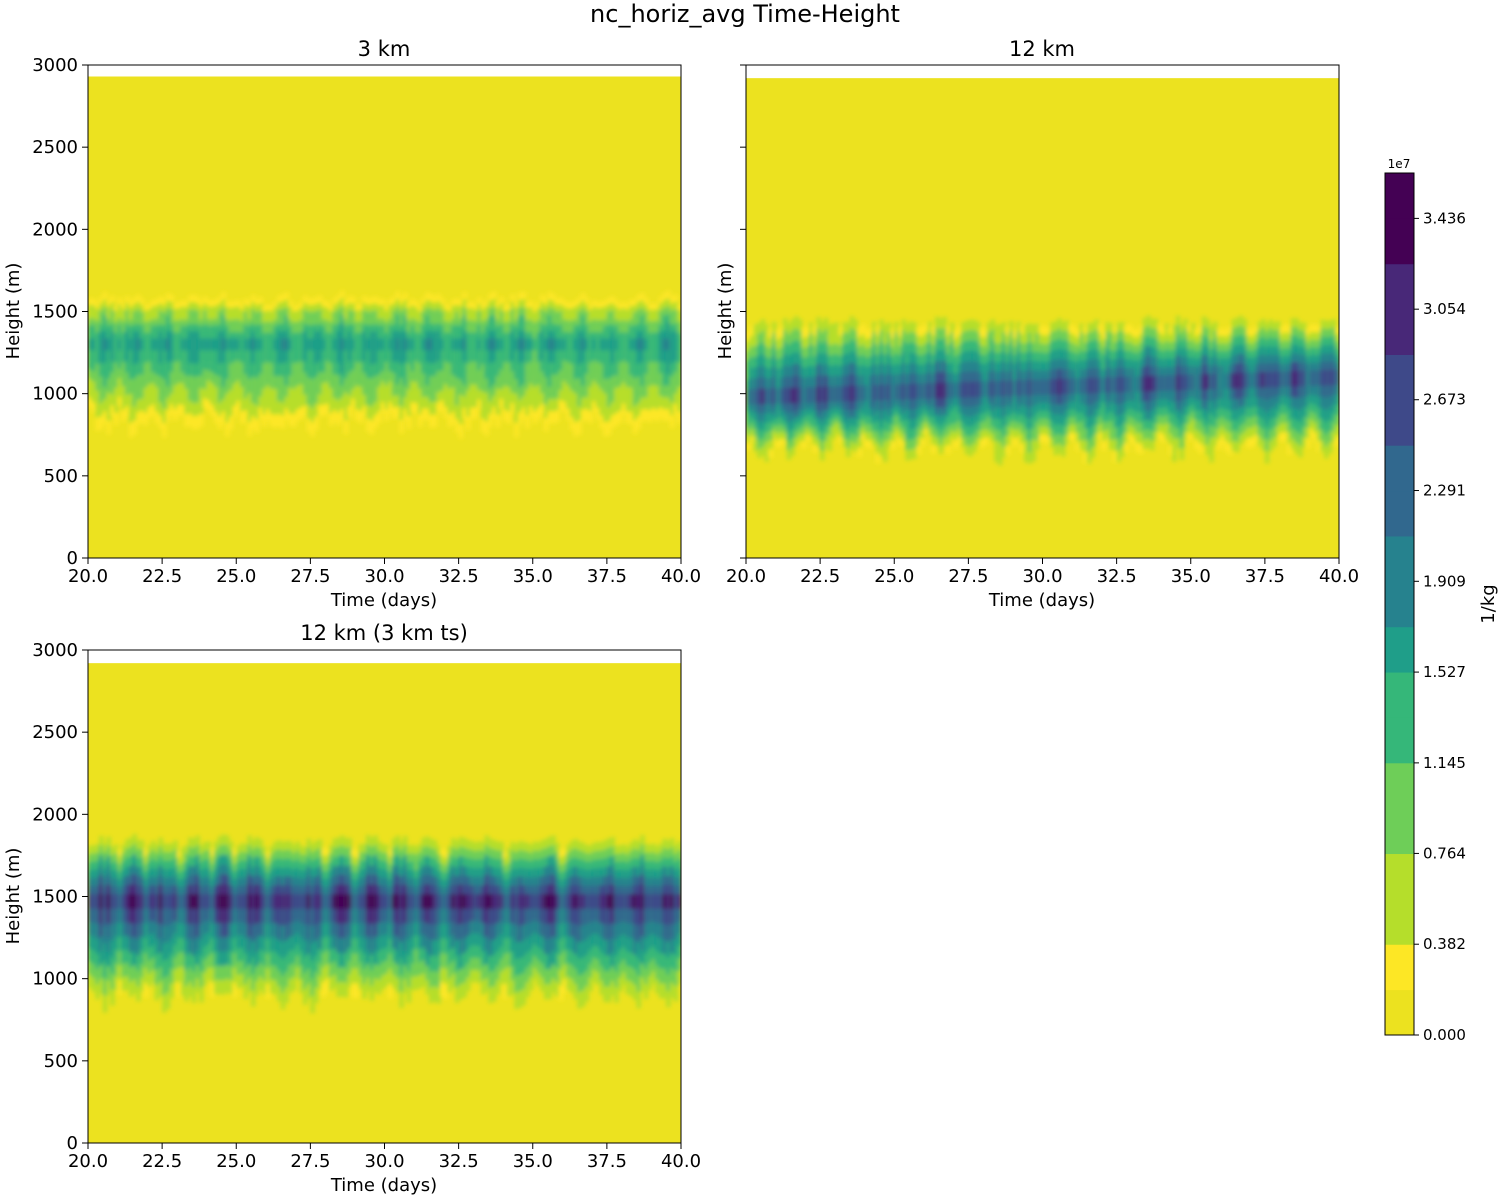 The width and height of the screenshot is (1500, 1200). What do you see at coordinates (61, 1061) in the screenshot?
I see `y-tick-label: 500` at bounding box center [61, 1061].